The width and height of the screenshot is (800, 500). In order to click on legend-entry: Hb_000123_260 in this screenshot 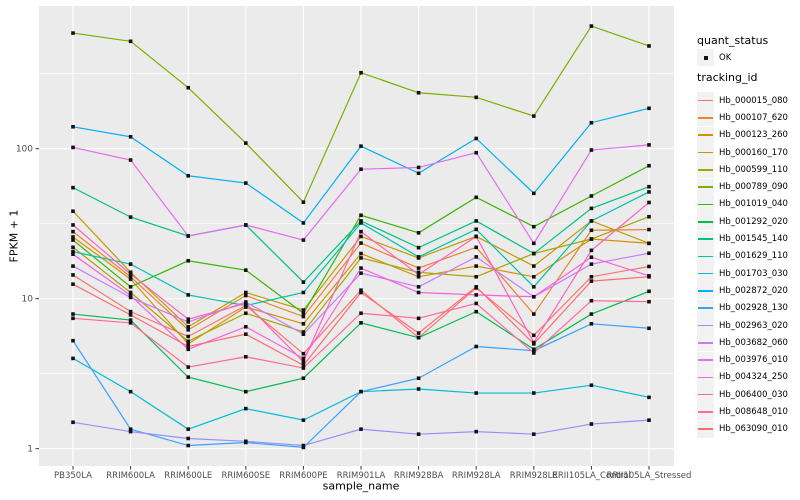, I will do `click(742, 135)`.